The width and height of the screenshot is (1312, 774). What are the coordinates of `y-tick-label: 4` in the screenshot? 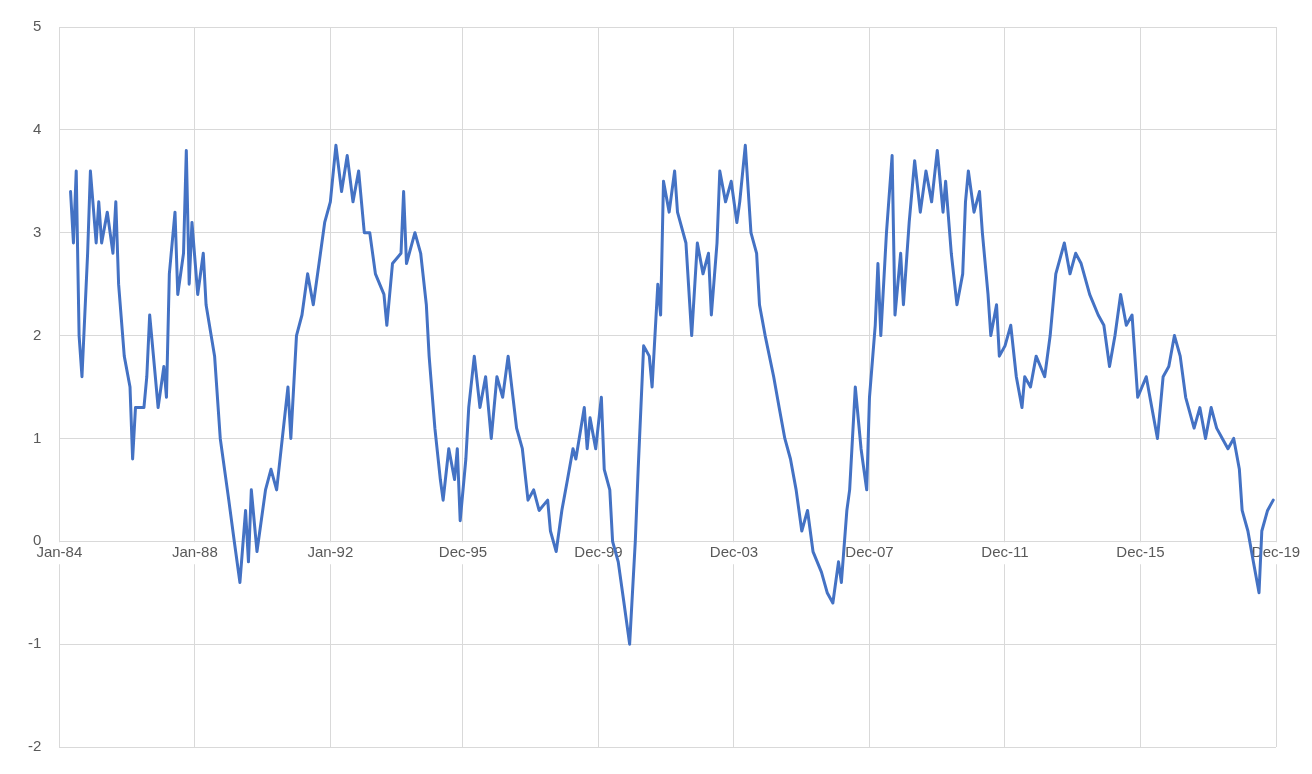 It's located at (37, 128).